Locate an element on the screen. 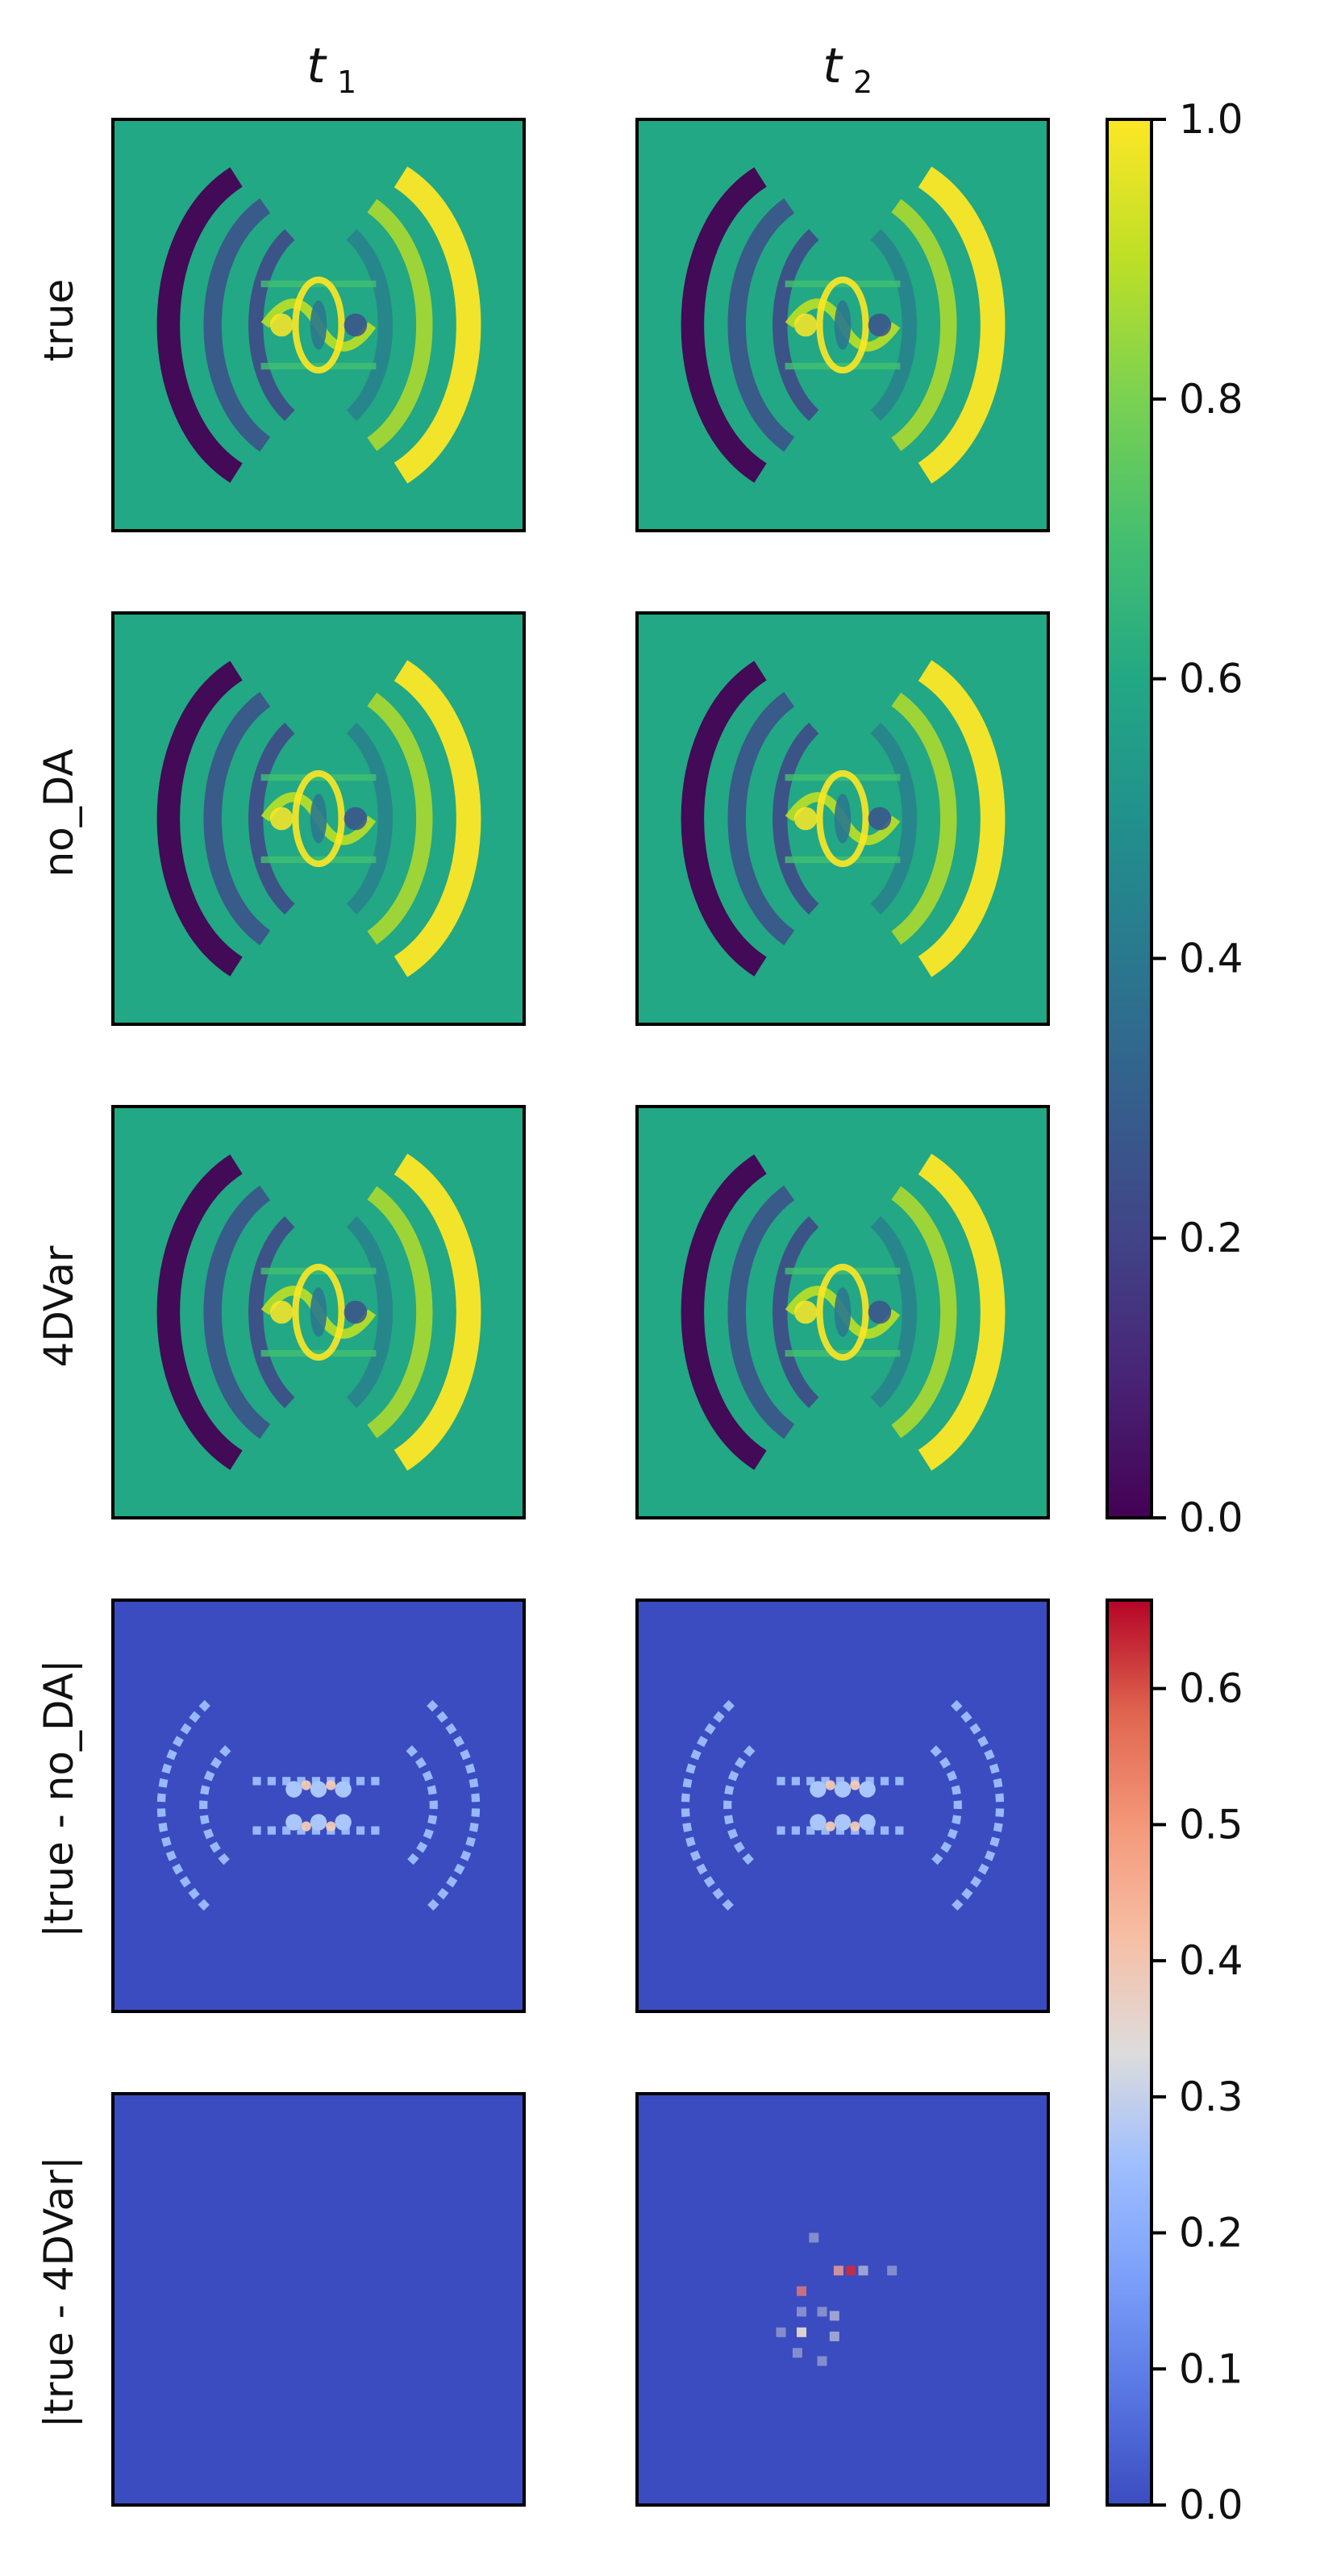 The height and width of the screenshot is (2576, 1341). colorbar-coolwarm-frame is located at coordinates (1129, 2053).